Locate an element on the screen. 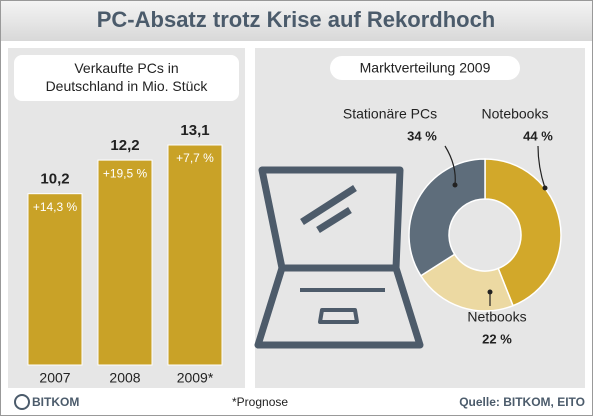 This screenshot has height=416, width=593. x-tick-label: 2007 is located at coordinates (54, 378).